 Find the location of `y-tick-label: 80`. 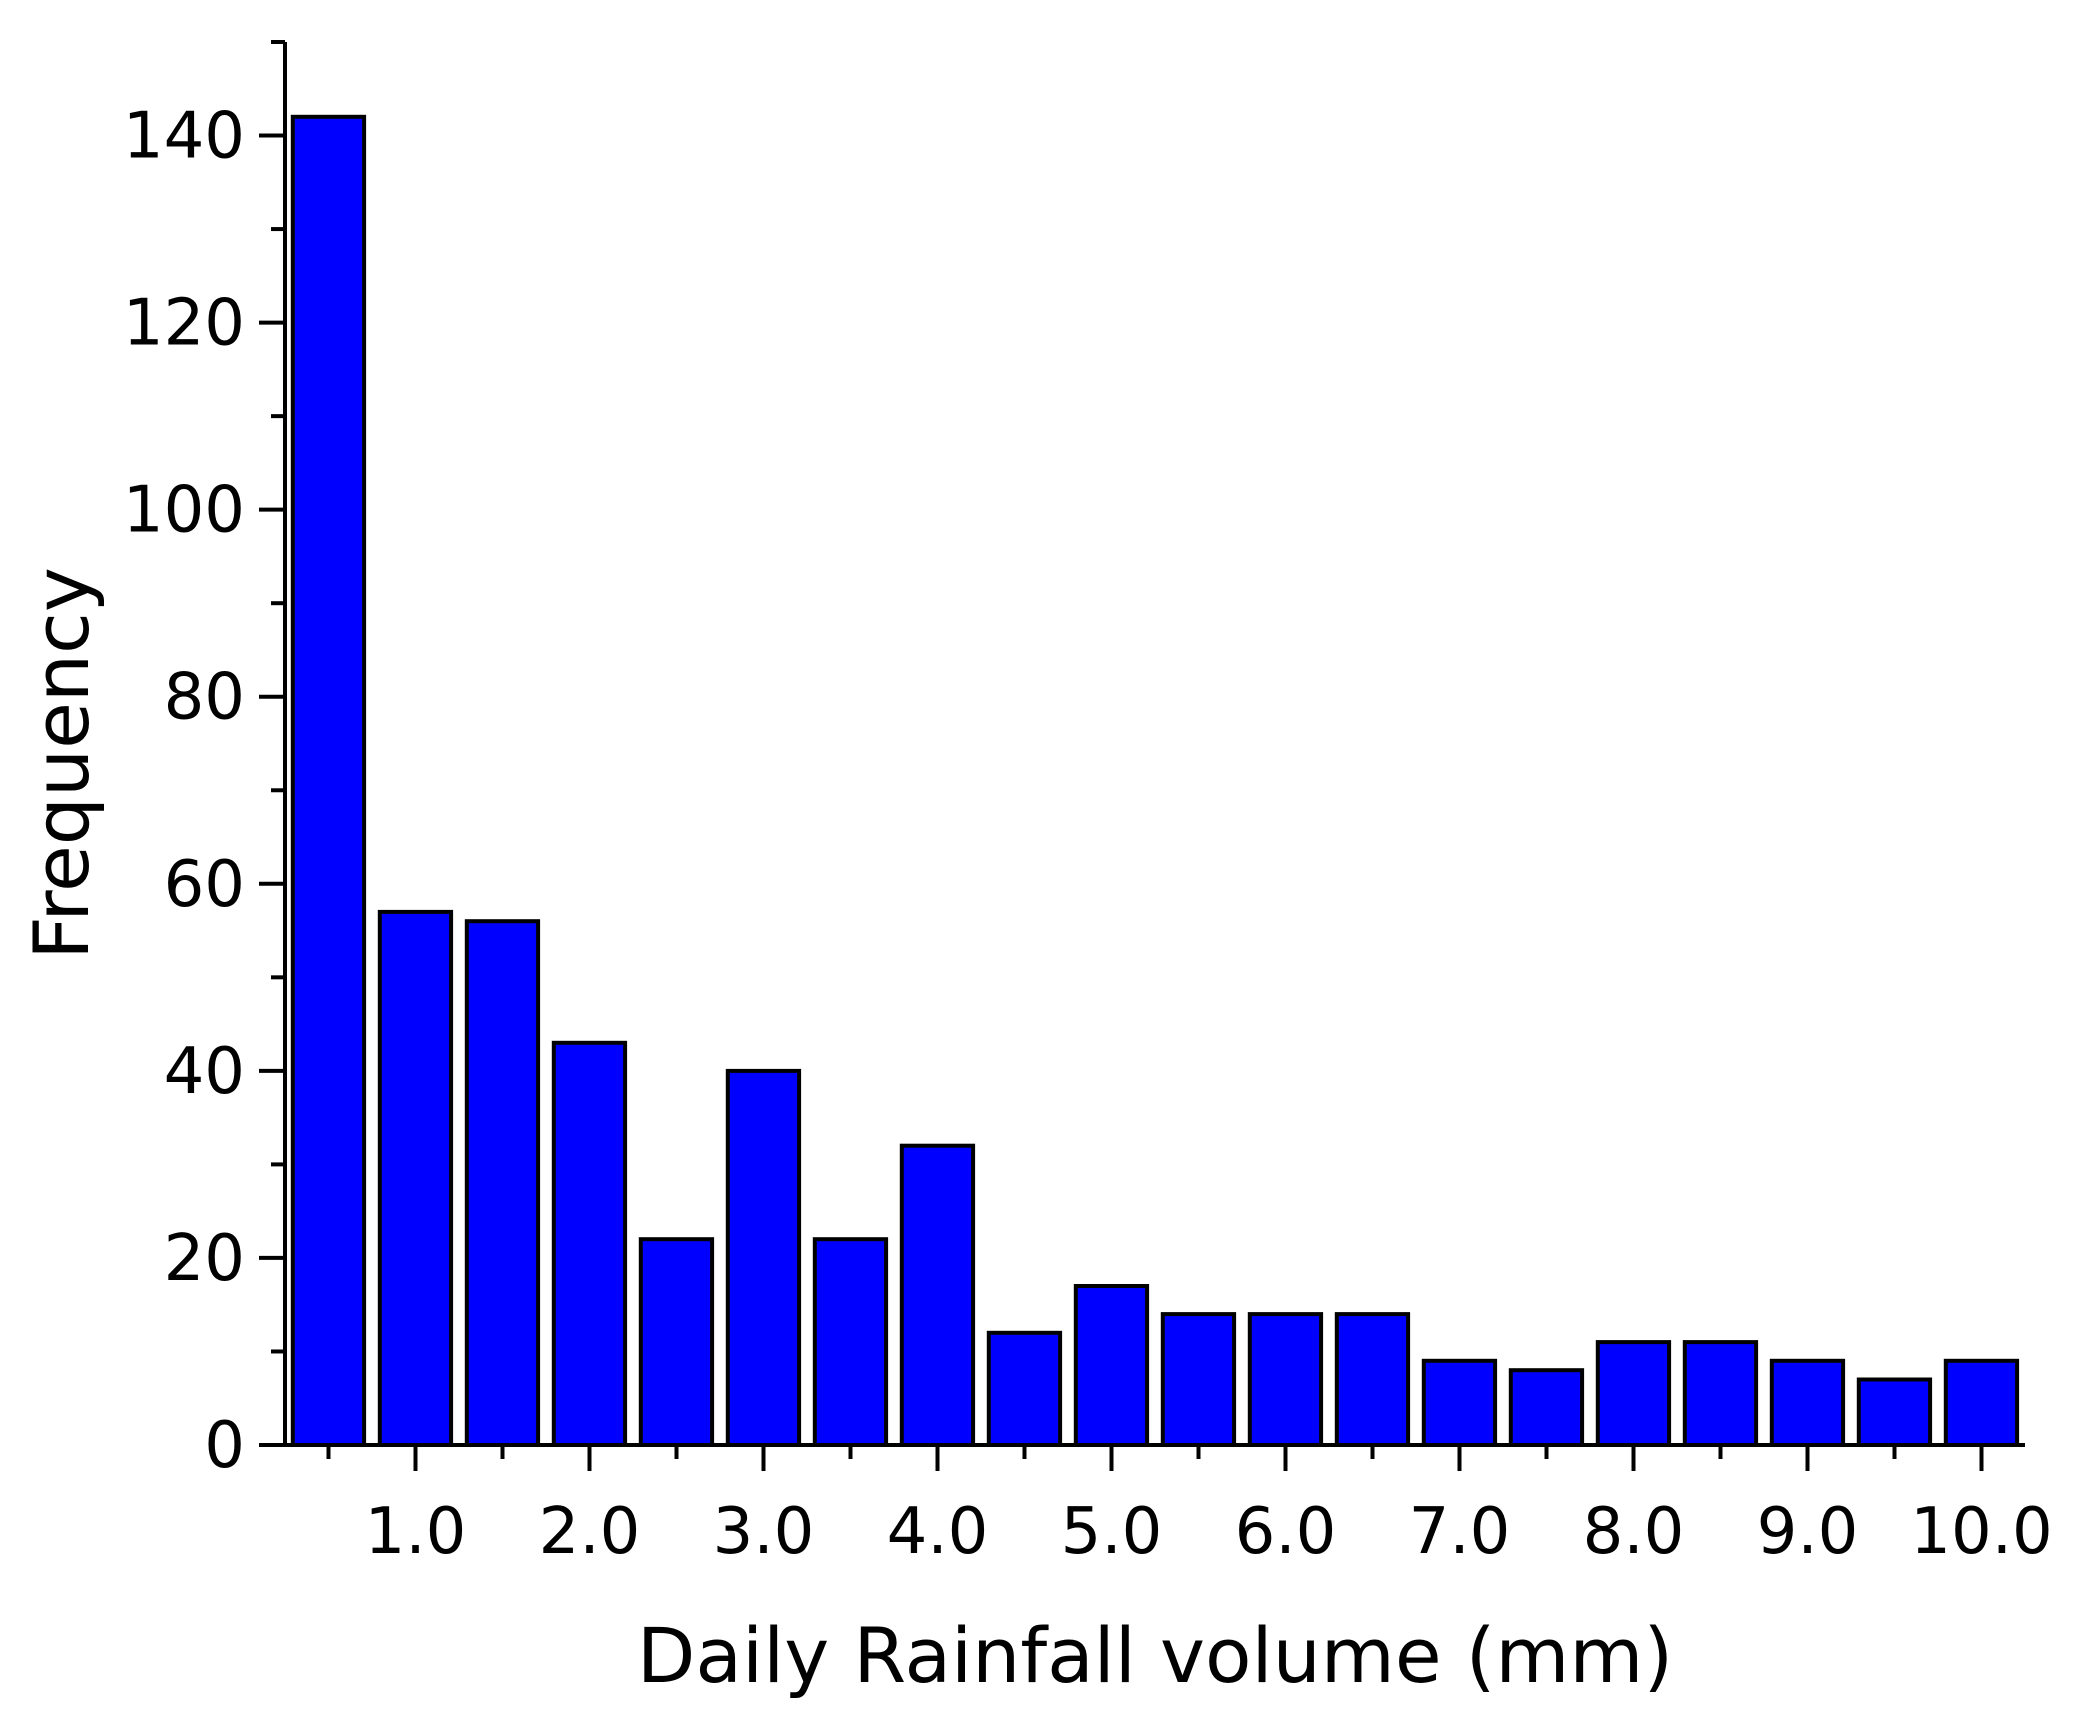

y-tick-label: 80 is located at coordinates (204, 698).